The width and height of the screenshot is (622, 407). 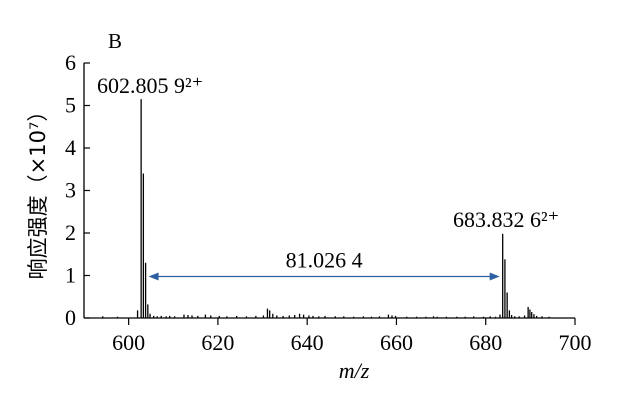 I want to click on y-ticks: 0 1 2 3 4 5 6, so click(x=77, y=190).